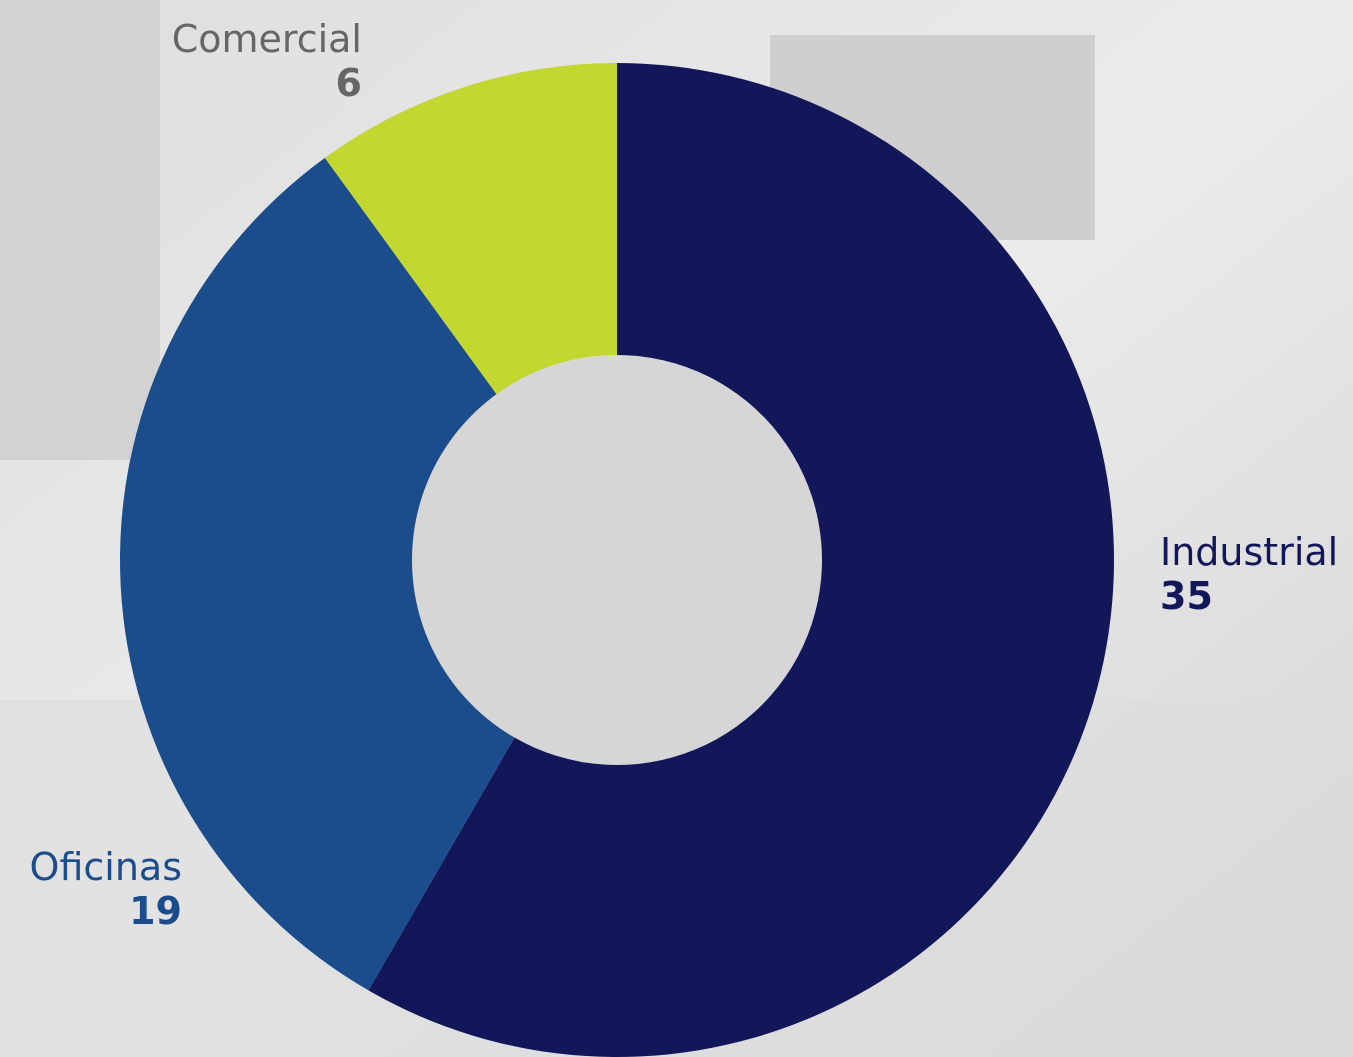 This screenshot has height=1057, width=1353. I want to click on value-label: 19, so click(155, 911).